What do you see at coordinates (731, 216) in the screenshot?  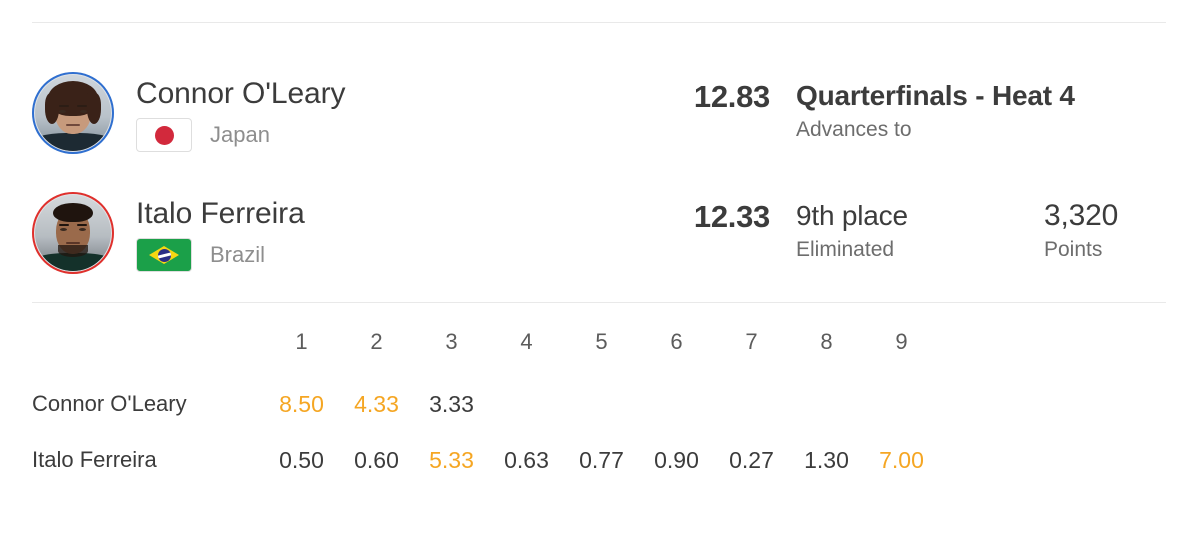 I see `heat-total-score: 12.33` at bounding box center [731, 216].